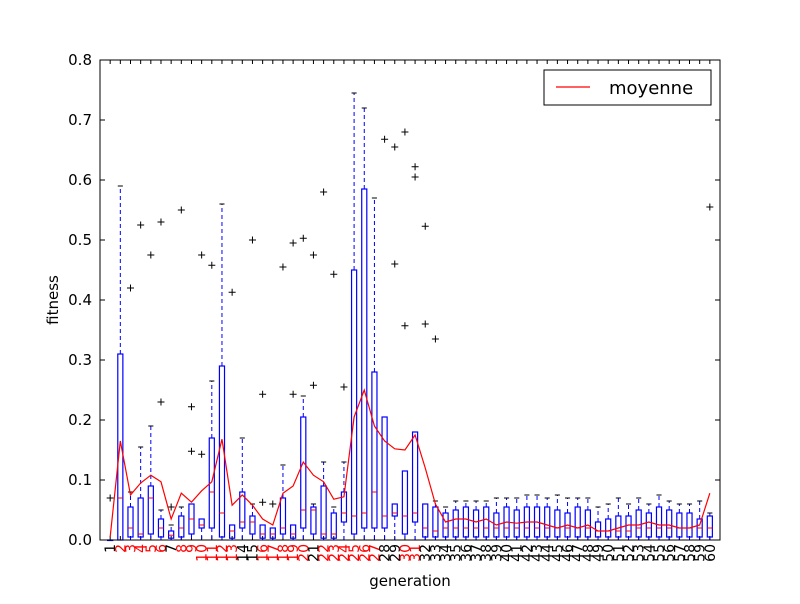 Image resolution: width=800 pixels, height=604 pixels. I want to click on x-tick-label: 59, so click(701, 553).